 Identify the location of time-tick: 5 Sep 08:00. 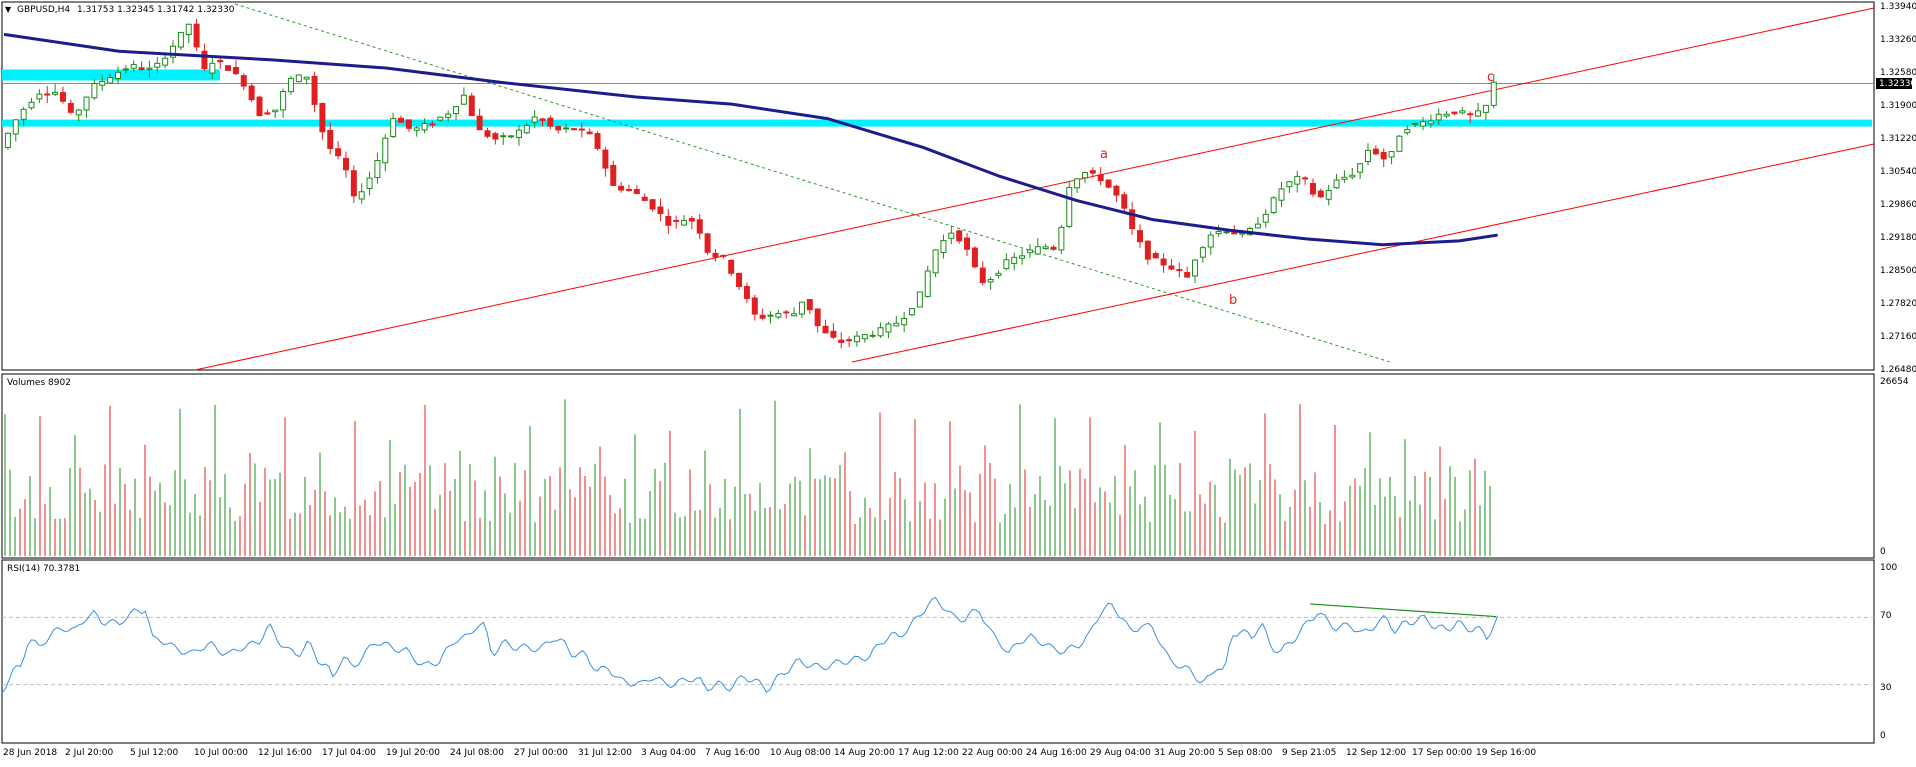
(1245, 753).